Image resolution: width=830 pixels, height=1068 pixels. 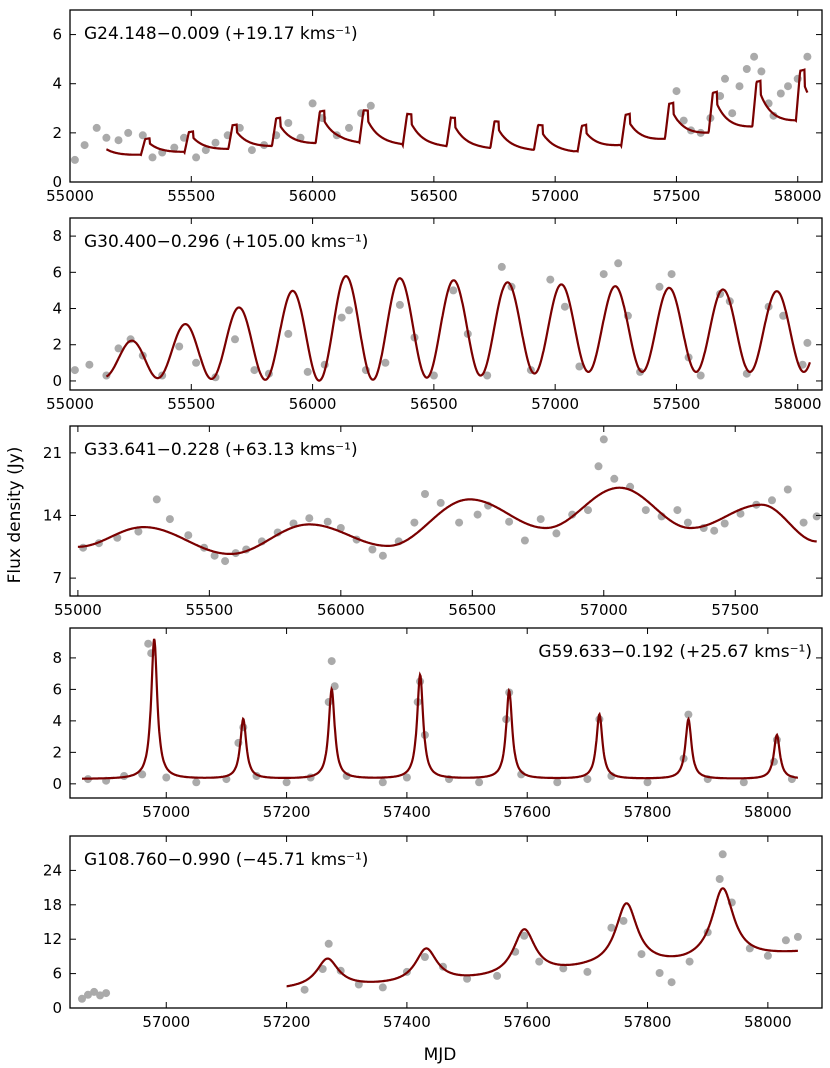 What do you see at coordinates (15, 515) in the screenshot?
I see `y-axis-label: Flux density (Jy)` at bounding box center [15, 515].